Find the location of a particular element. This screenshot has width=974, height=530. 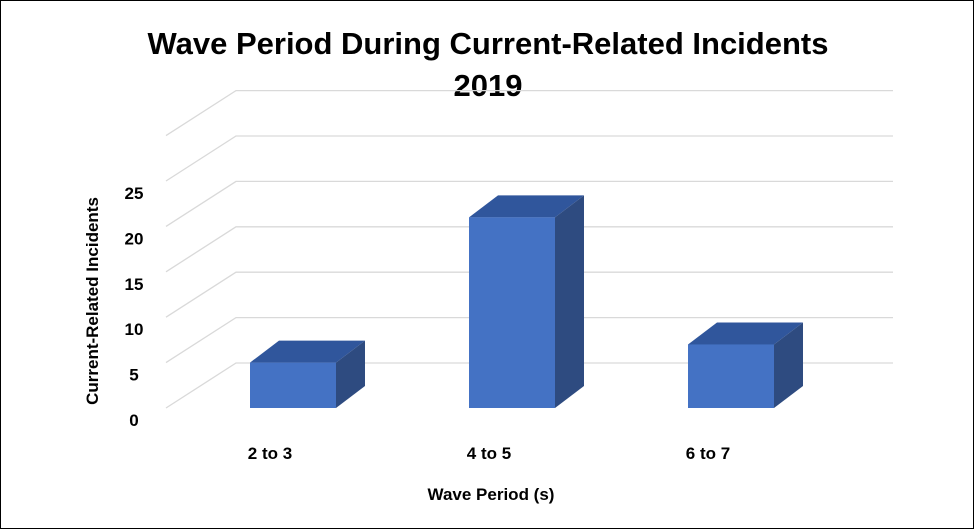

x-tick-label: 6 to 7 is located at coordinates (708, 453).